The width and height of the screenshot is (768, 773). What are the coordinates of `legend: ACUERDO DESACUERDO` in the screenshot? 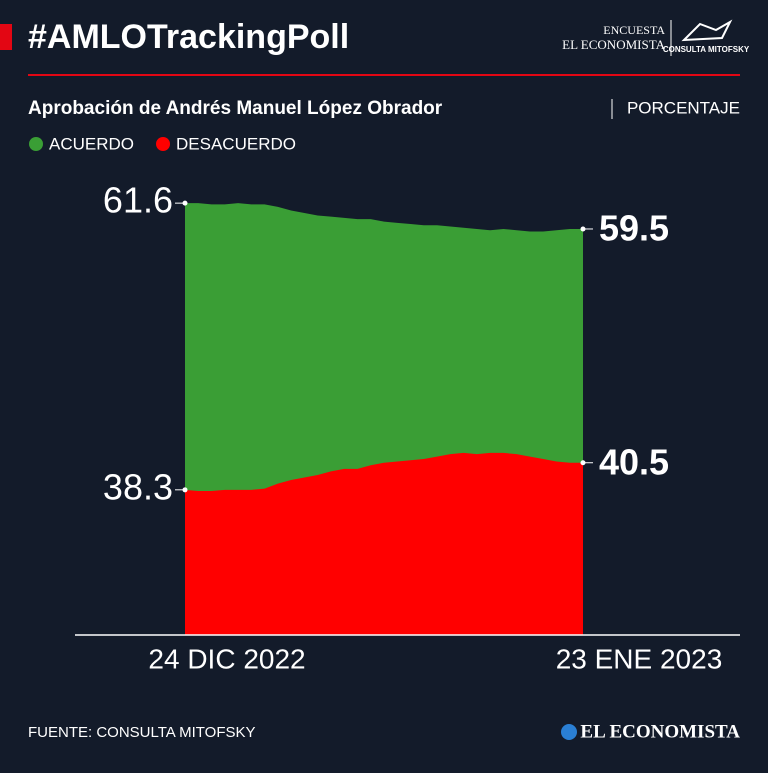 It's located at (162, 143).